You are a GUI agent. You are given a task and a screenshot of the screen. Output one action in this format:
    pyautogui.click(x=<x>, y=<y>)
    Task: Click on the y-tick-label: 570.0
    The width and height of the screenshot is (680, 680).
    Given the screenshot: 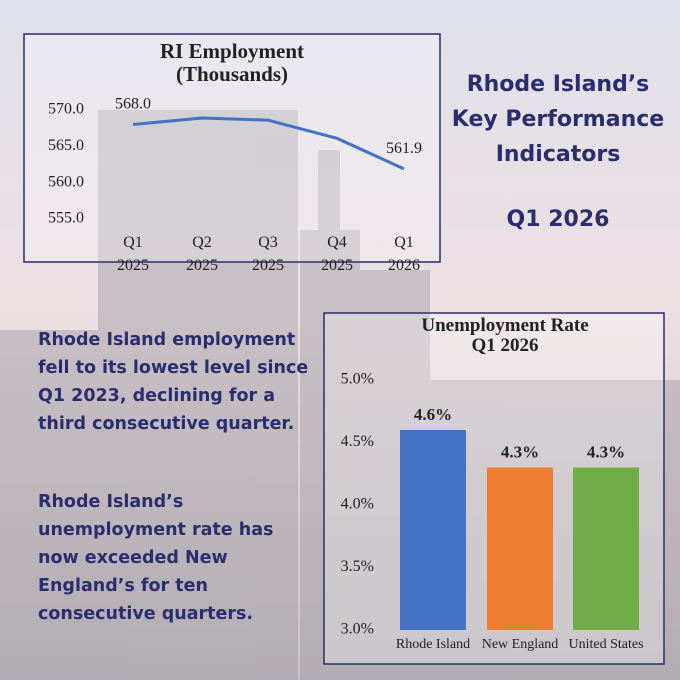 What is the action you would take?
    pyautogui.click(x=66, y=109)
    